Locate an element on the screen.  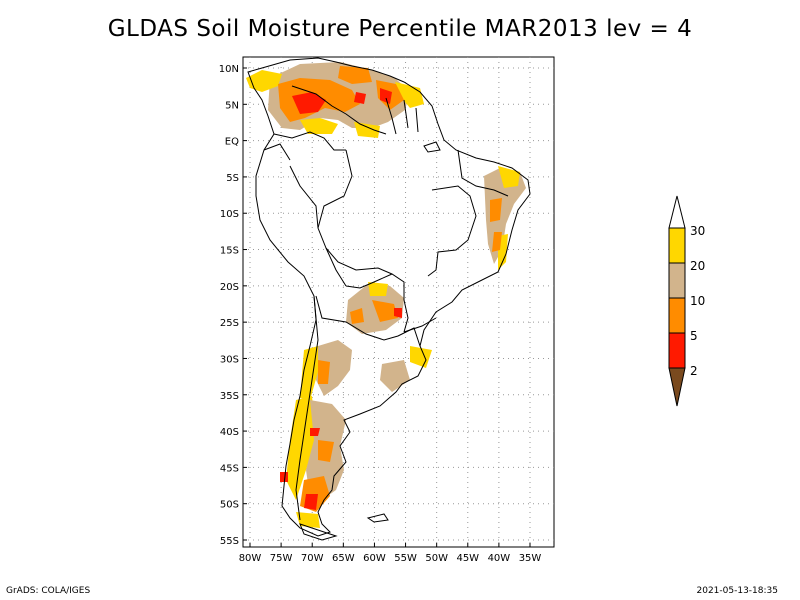
island-tierra-del-fuego is located at coordinates (318, 532).